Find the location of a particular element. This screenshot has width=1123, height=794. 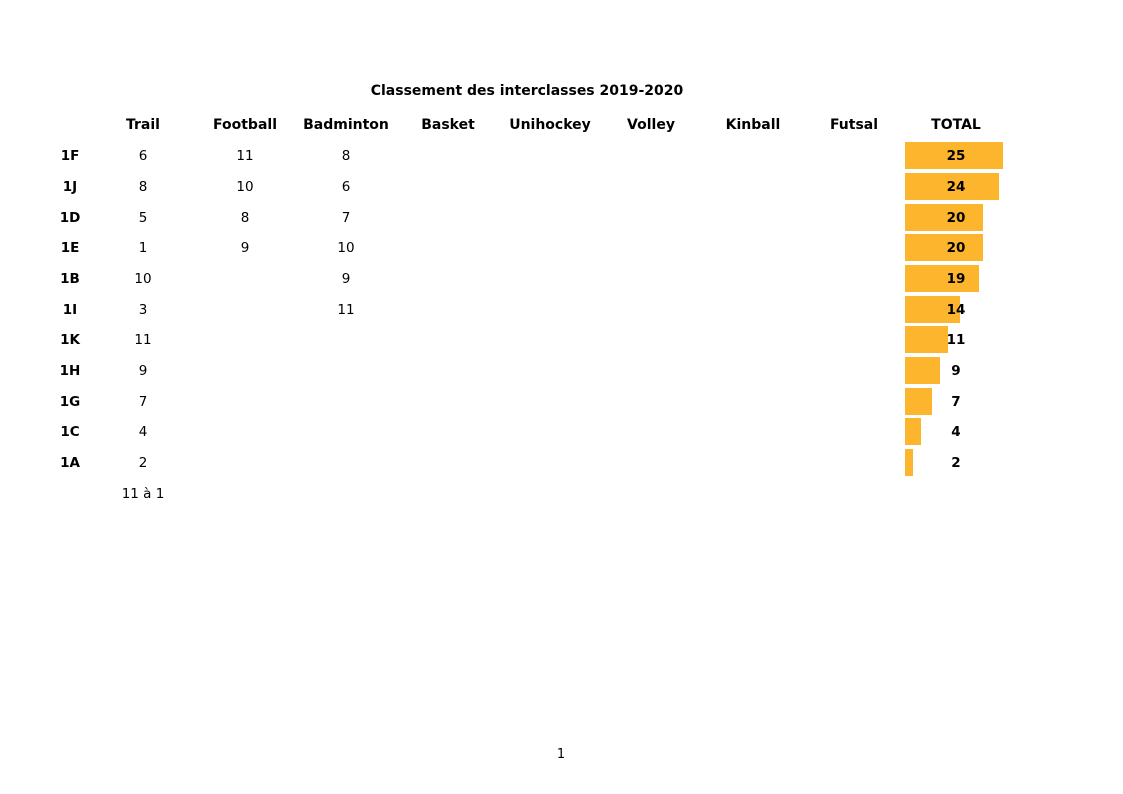

table-row: 1K 11 11 is located at coordinates (561, 340).